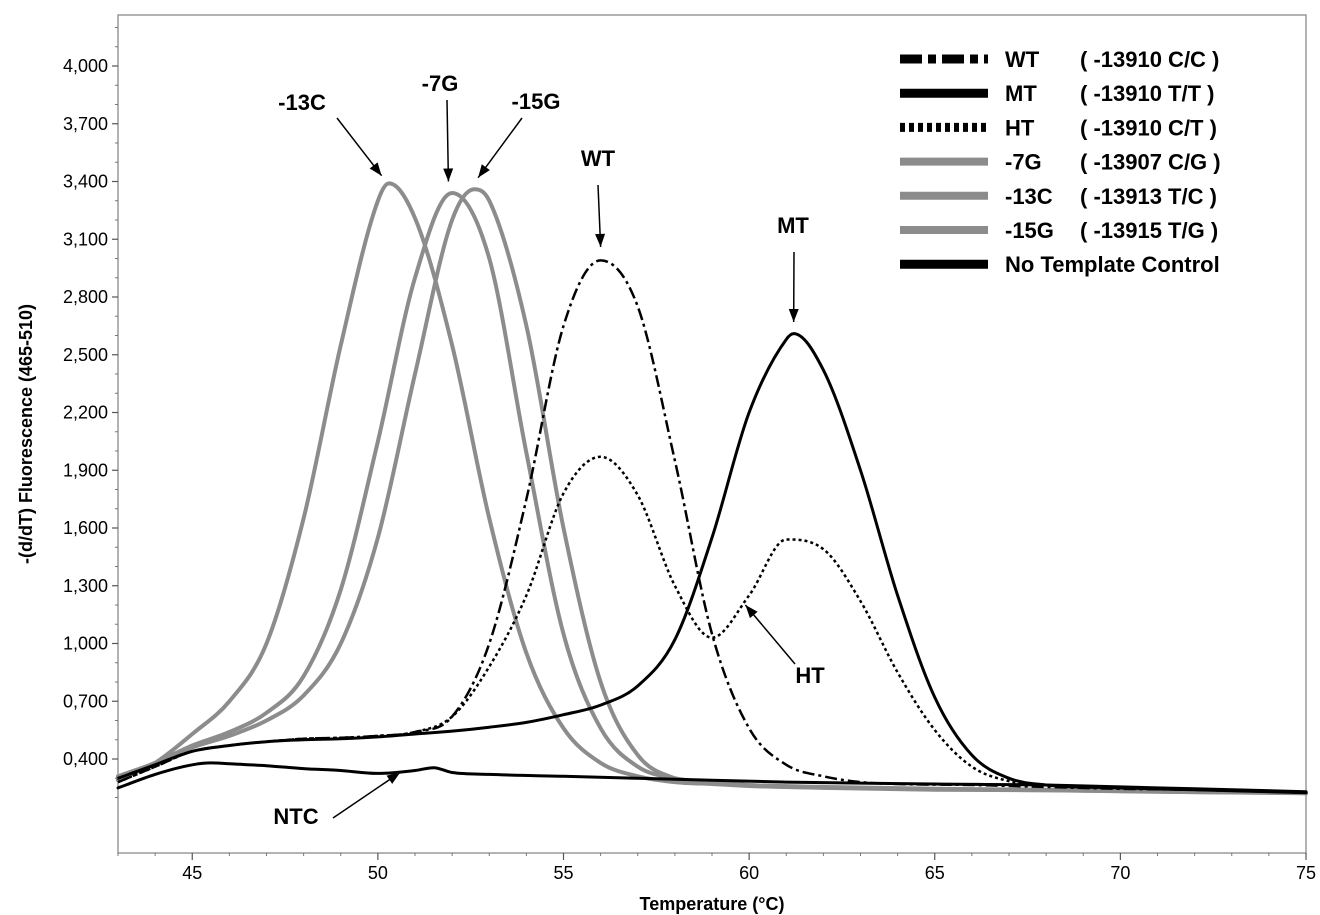  Describe the element at coordinates (1149, 59) in the screenshot. I see `legend-detail-wt: ( -13910 C/C )` at that location.